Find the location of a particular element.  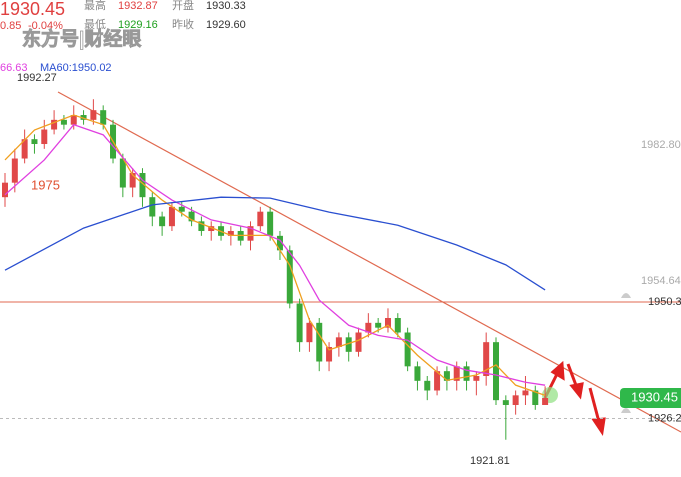

value: 1929.16 is located at coordinates (138, 25).